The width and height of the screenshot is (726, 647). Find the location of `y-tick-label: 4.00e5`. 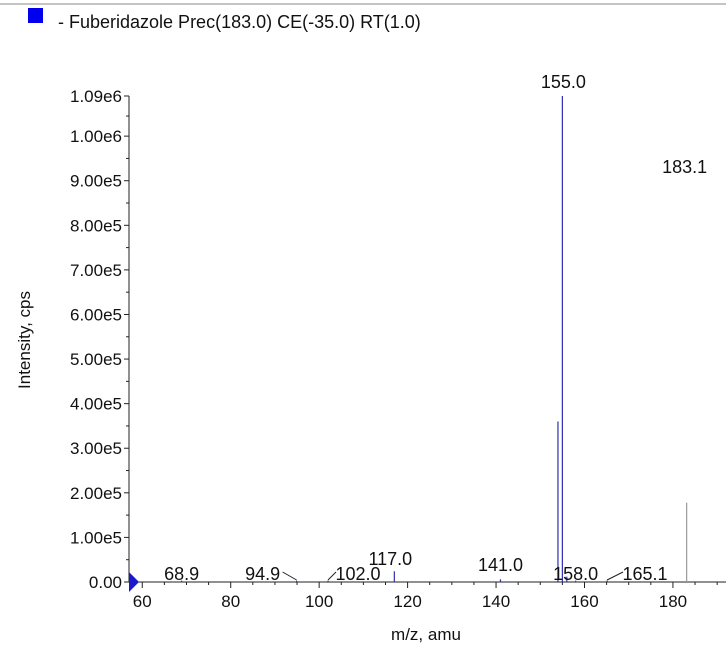

y-tick-label: 4.00e5 is located at coordinates (96, 404).